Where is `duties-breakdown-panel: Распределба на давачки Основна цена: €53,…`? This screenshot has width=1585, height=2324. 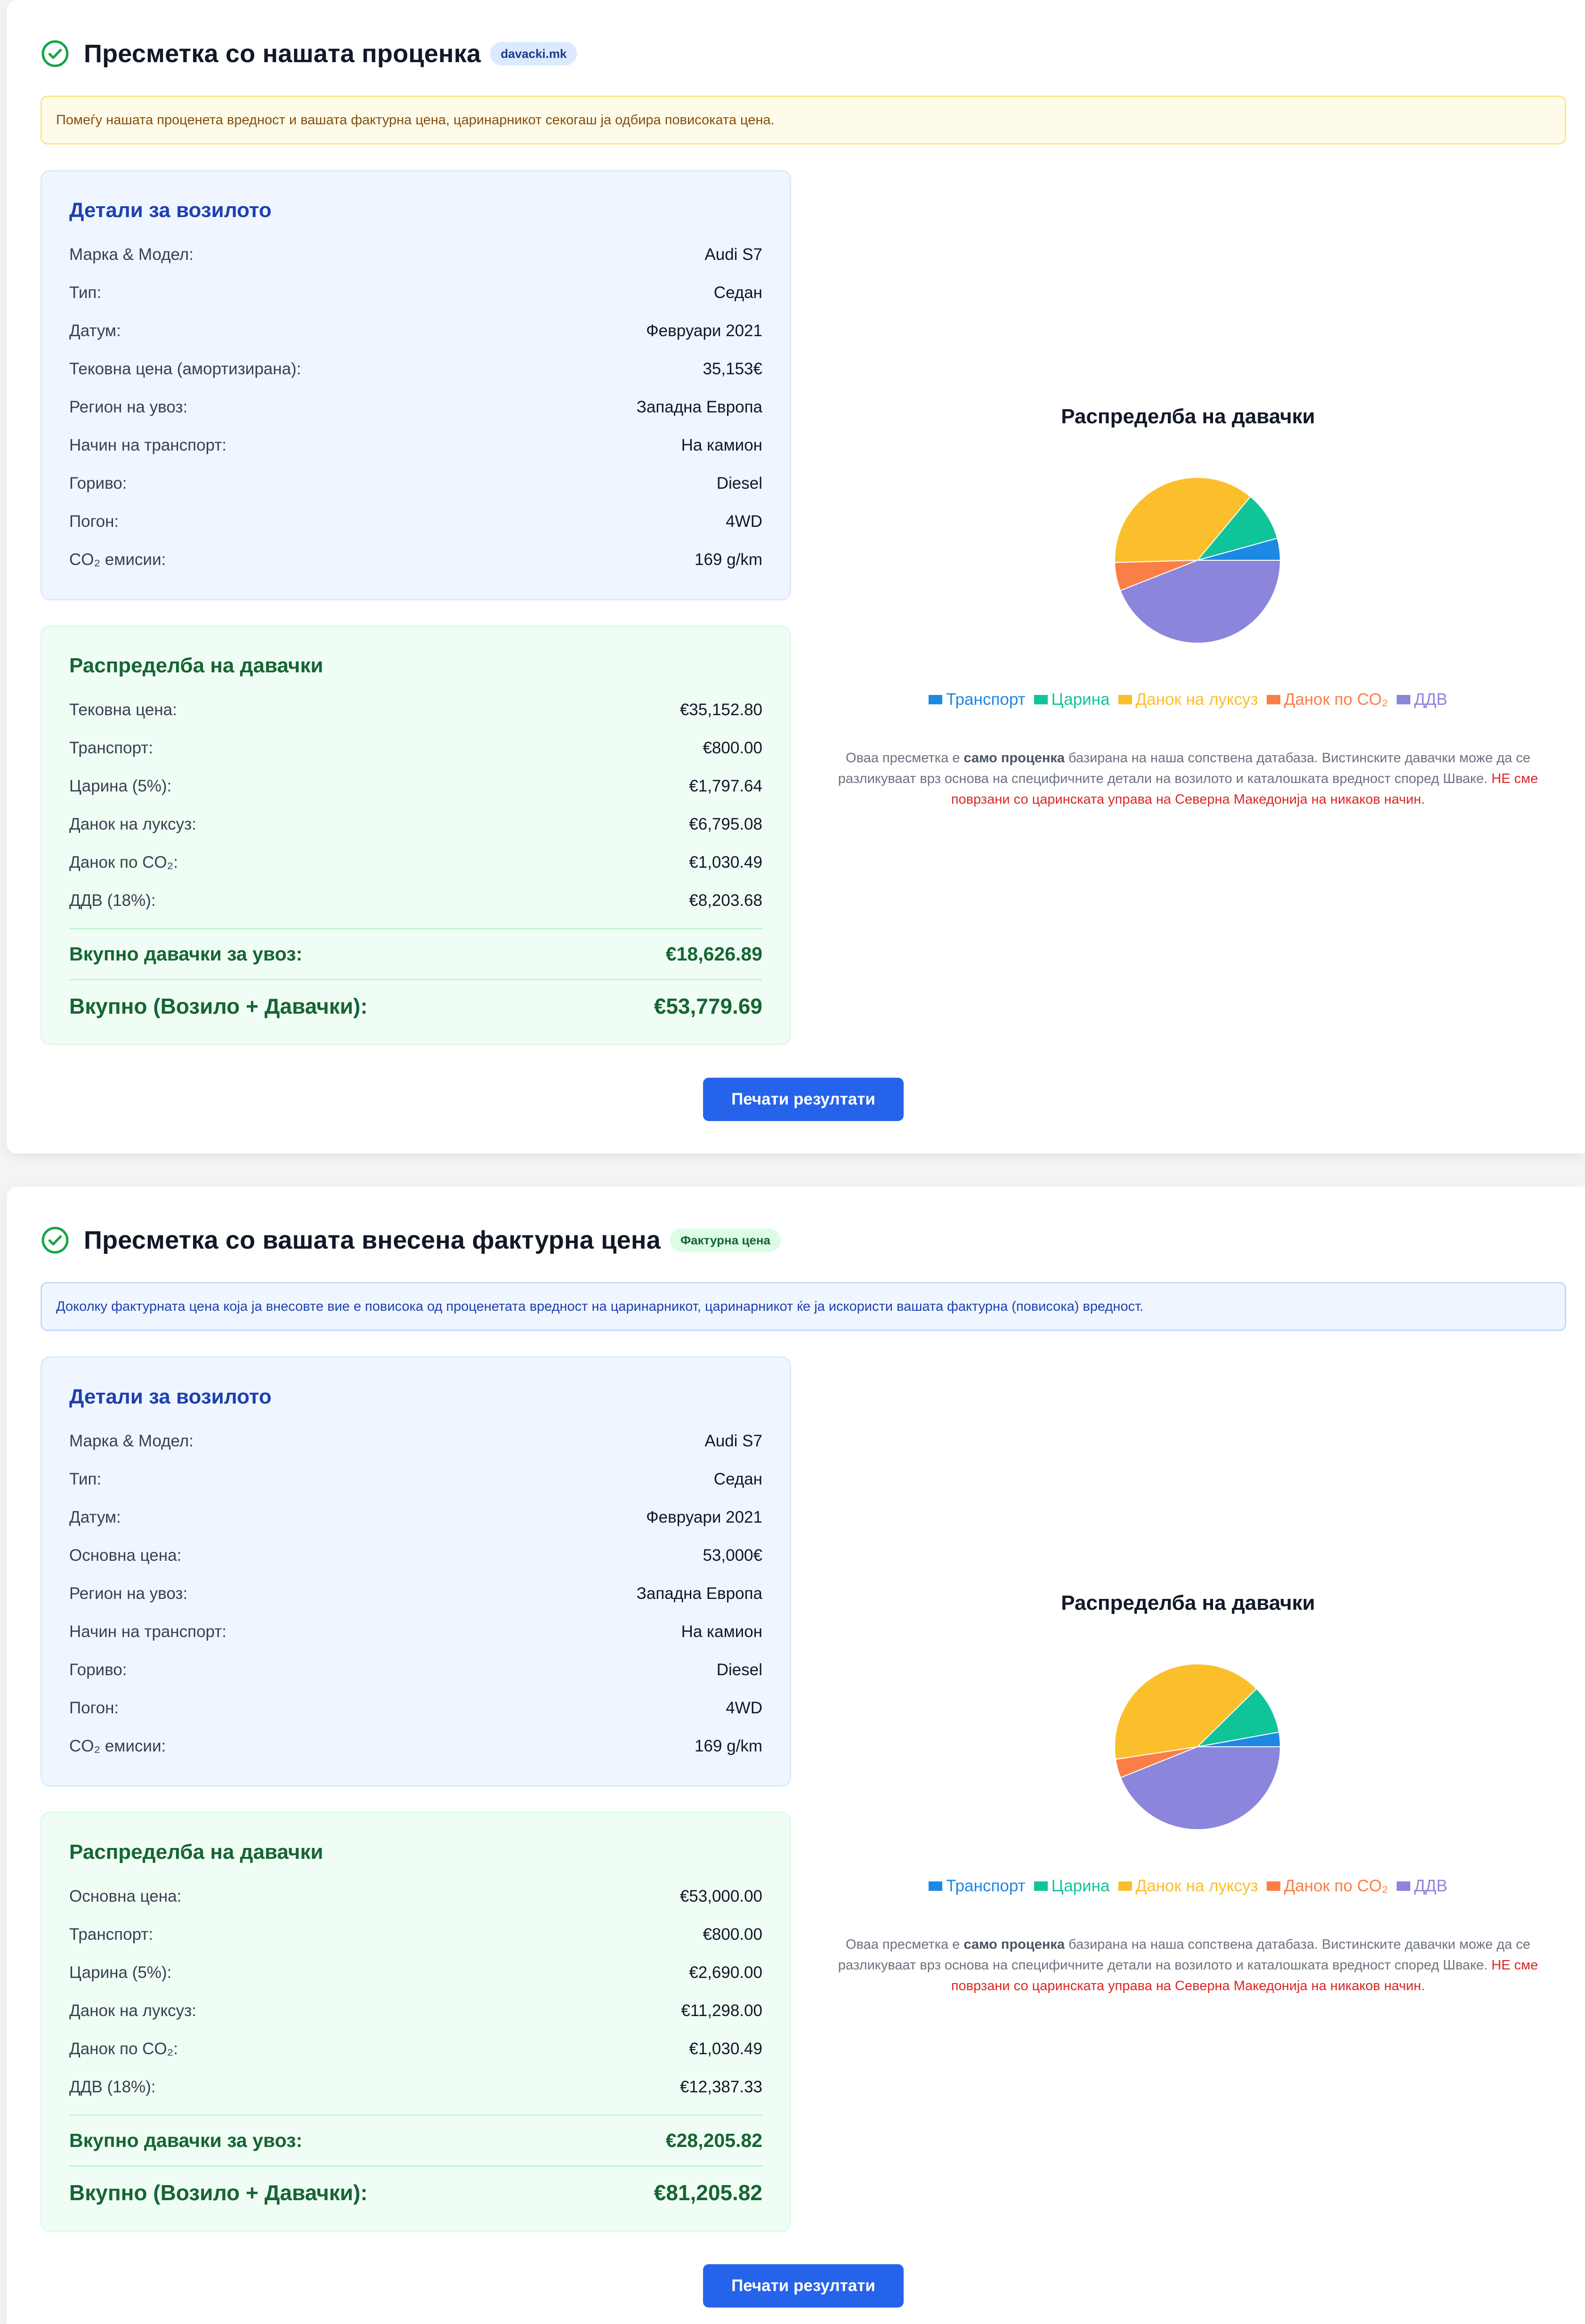
duties-breakdown-panel: Распределба на давачки Основна цена: €53,… is located at coordinates (415, 2022).